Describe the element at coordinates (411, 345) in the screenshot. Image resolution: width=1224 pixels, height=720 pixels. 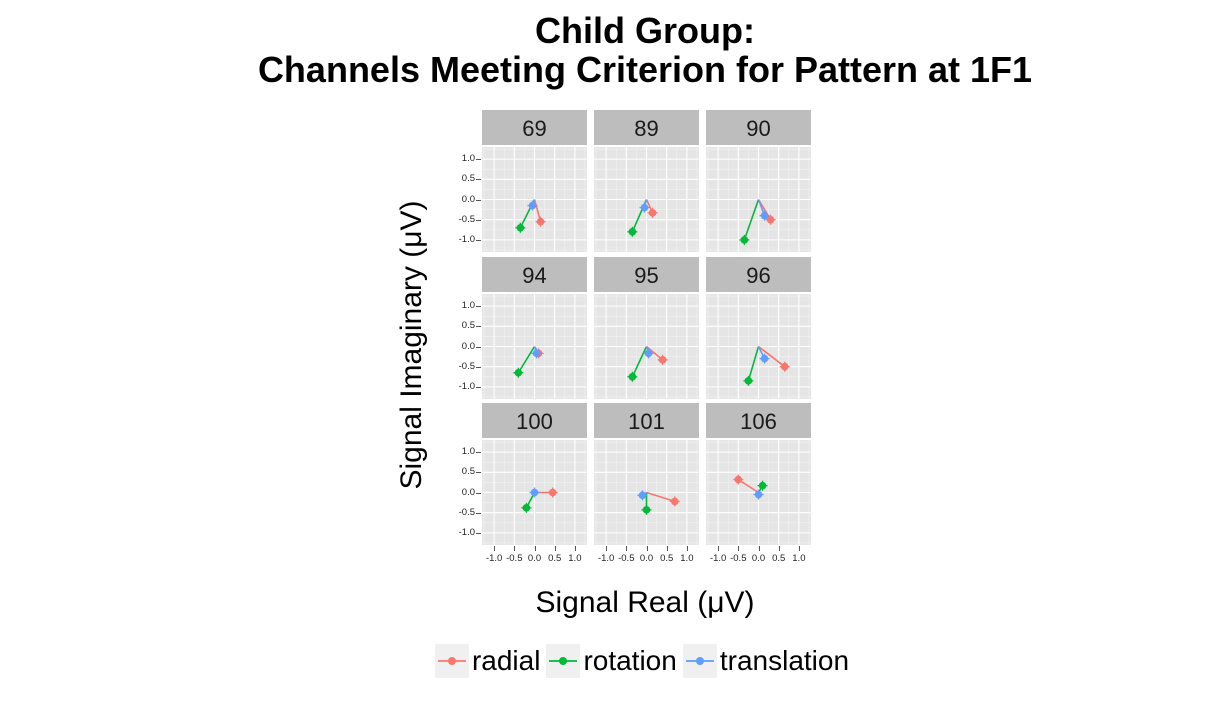
I see `y-axis-label: Signal Imaginary (μV)` at that location.